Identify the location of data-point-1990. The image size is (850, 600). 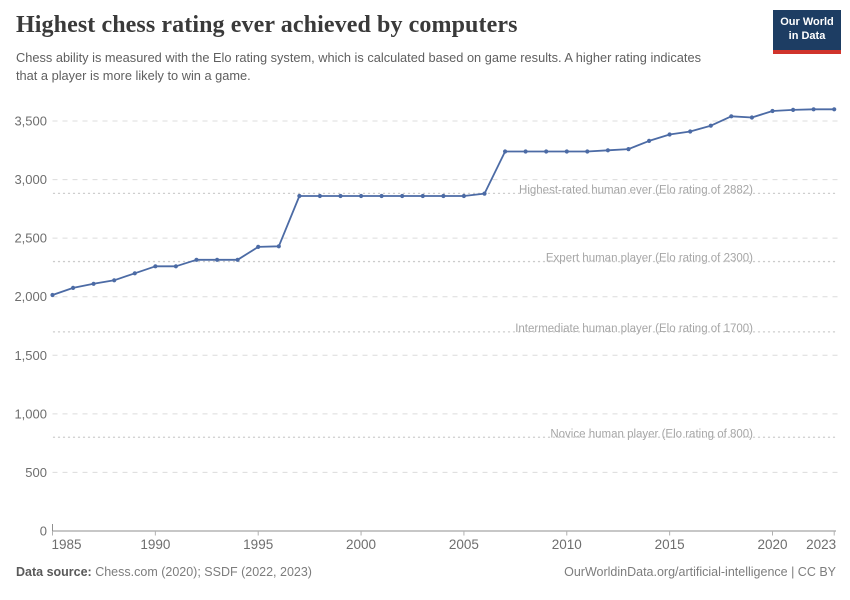
(155, 266).